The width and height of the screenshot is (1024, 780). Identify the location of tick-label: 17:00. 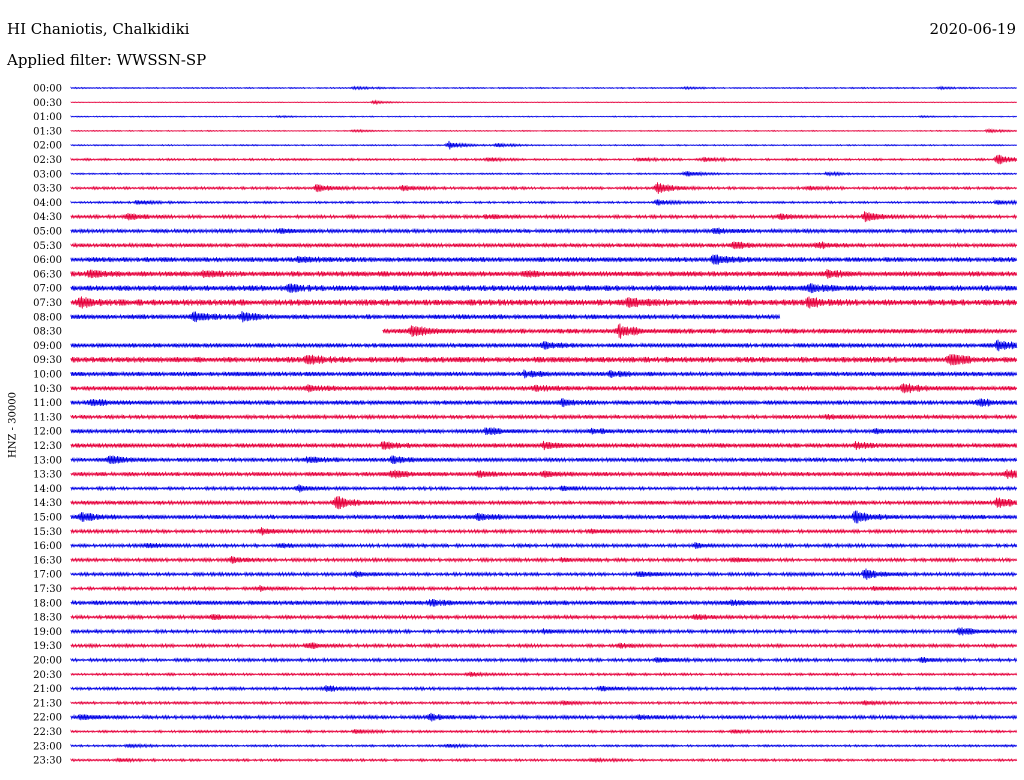
(47, 575).